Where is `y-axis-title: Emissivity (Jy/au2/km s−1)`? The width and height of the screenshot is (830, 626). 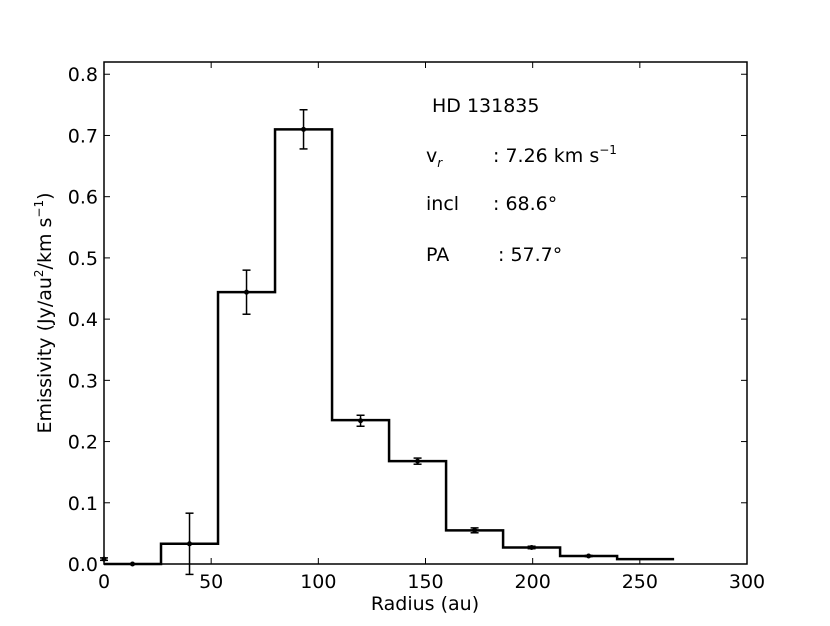
y-axis-title: Emissivity (Jy/au2/km s−1) is located at coordinates (44, 312).